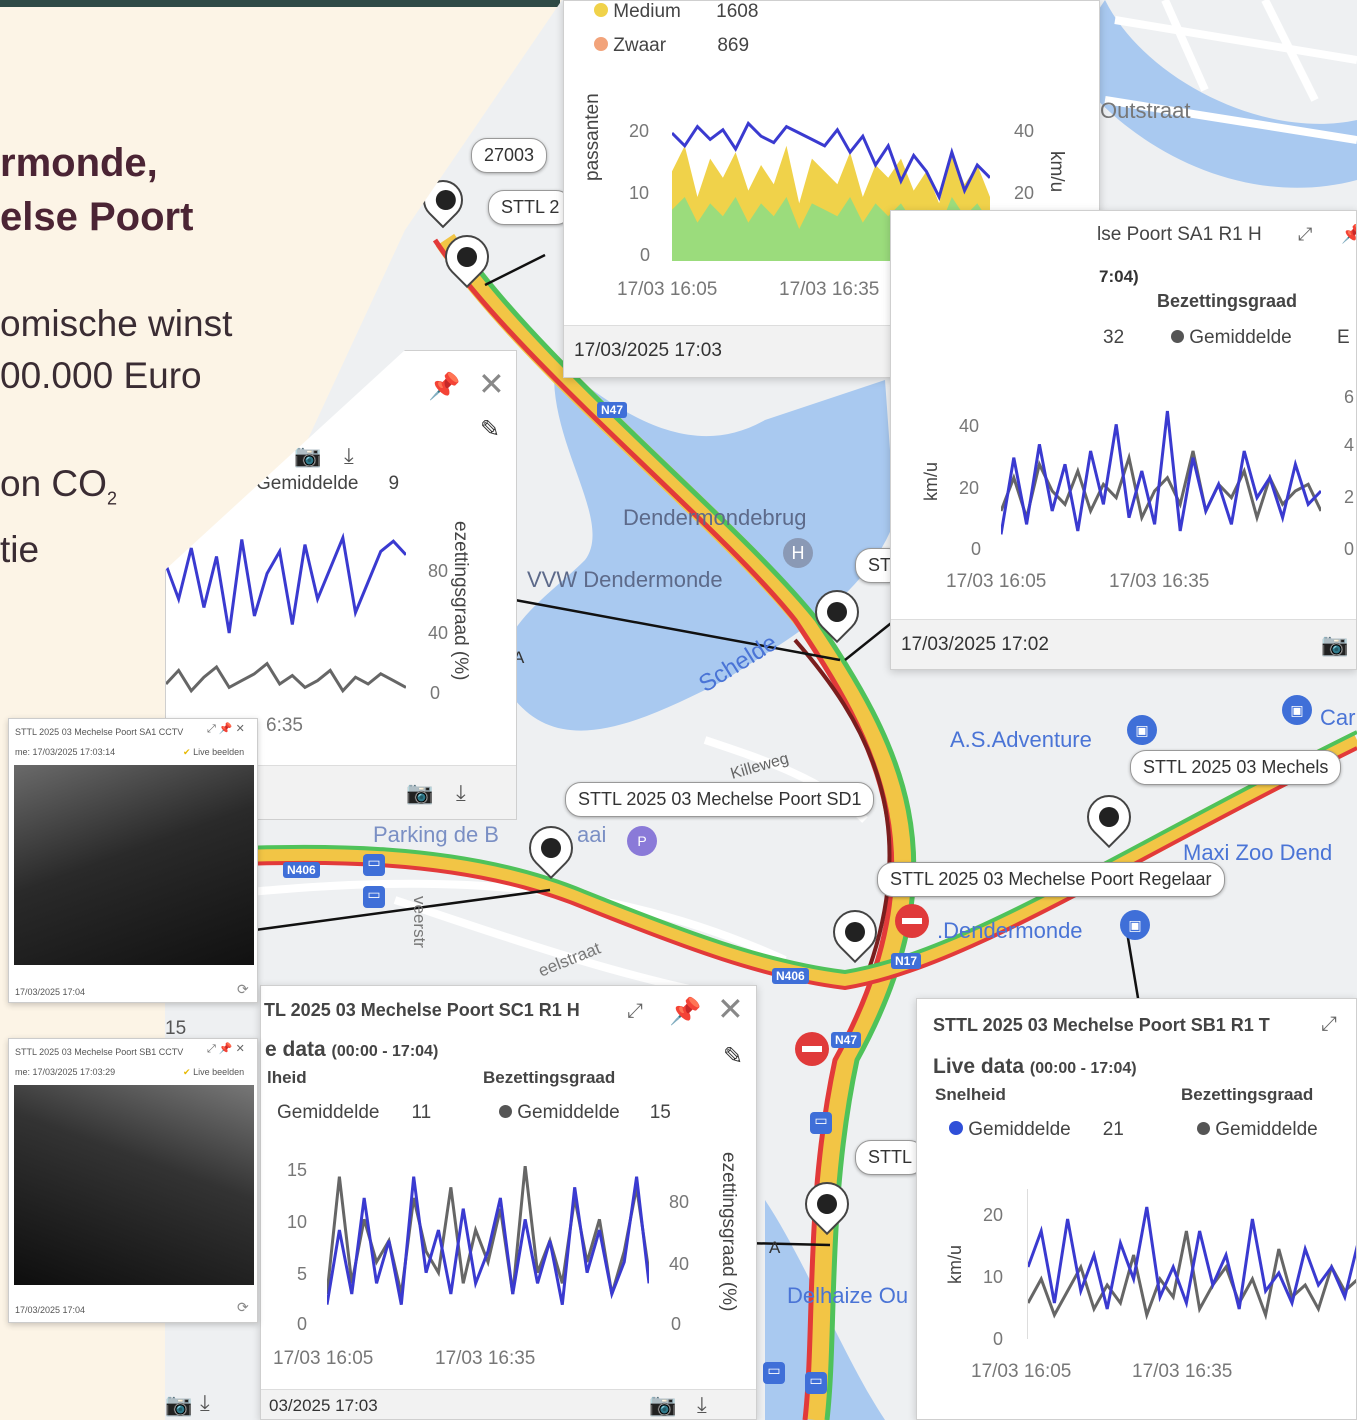 Image resolution: width=1357 pixels, height=1420 pixels. I want to click on download-icon-left: ⤓, so click(205, 1402).